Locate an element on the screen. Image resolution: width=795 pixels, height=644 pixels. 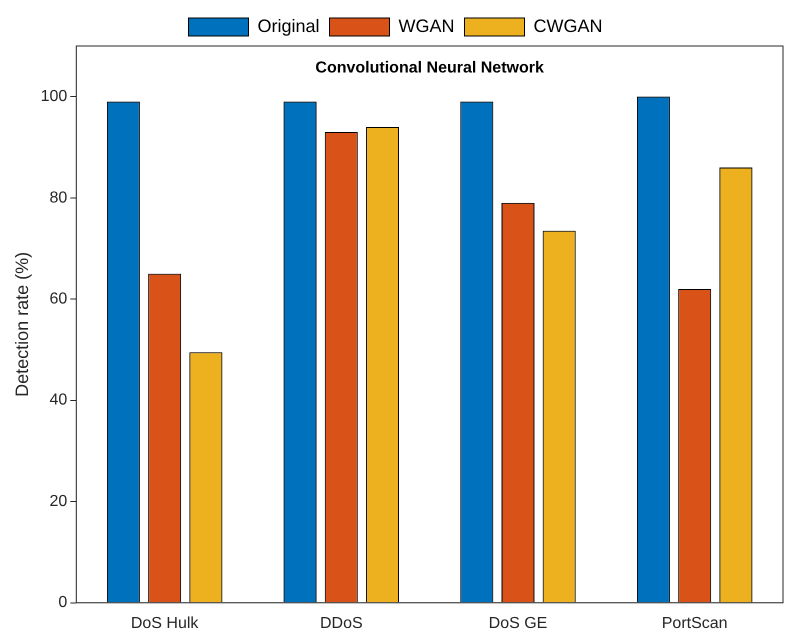
y-tick-label: 40 is located at coordinates (59, 400).